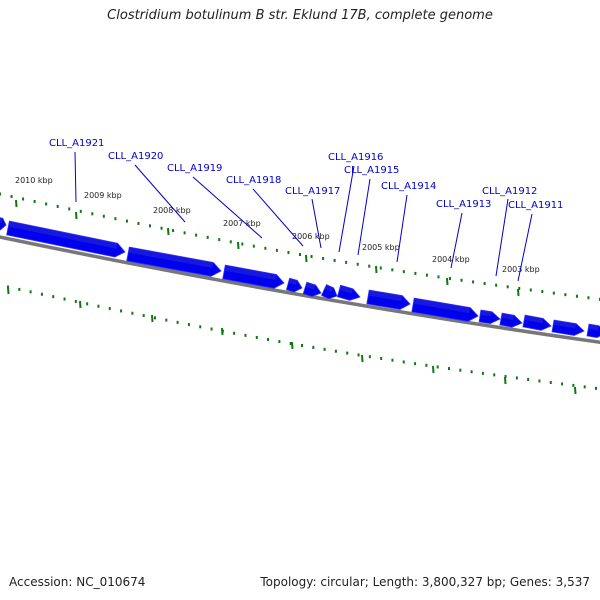  What do you see at coordinates (194, 168) in the screenshot?
I see `gene-label: CLL_A1919` at bounding box center [194, 168].